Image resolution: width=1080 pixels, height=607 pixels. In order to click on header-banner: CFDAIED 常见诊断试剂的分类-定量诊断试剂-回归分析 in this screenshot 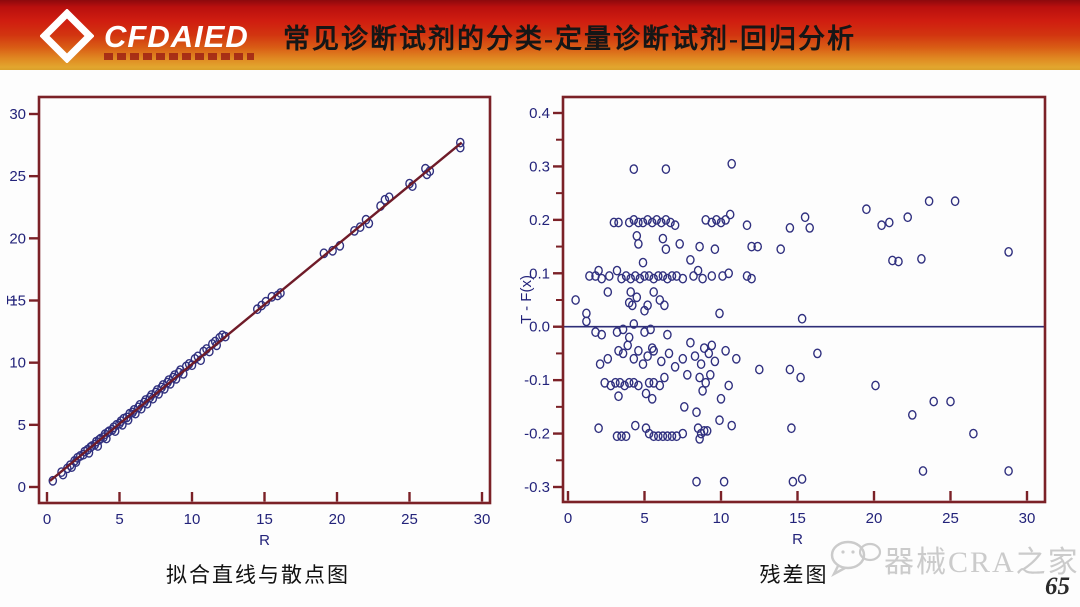, I will do `click(540, 35)`.